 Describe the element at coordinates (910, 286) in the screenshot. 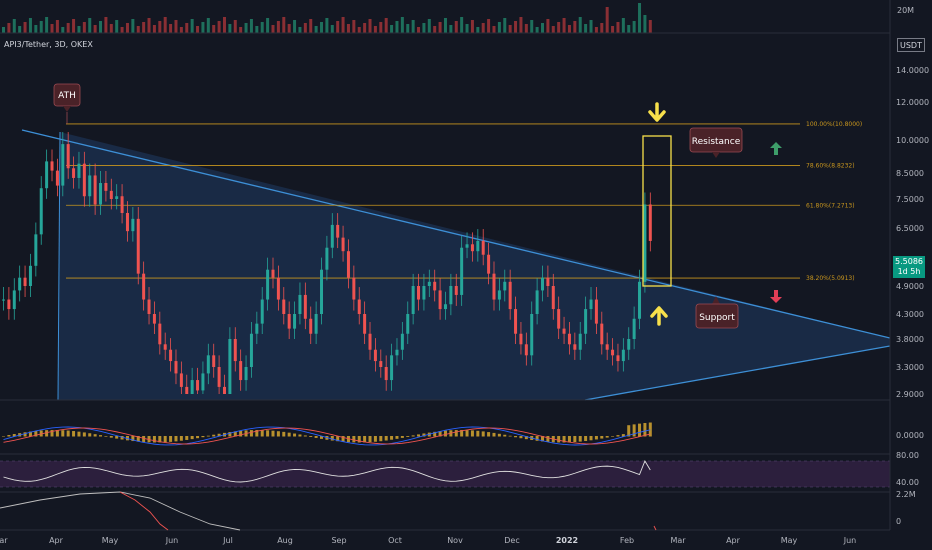

I see `price-tick-label: 4.9000` at that location.